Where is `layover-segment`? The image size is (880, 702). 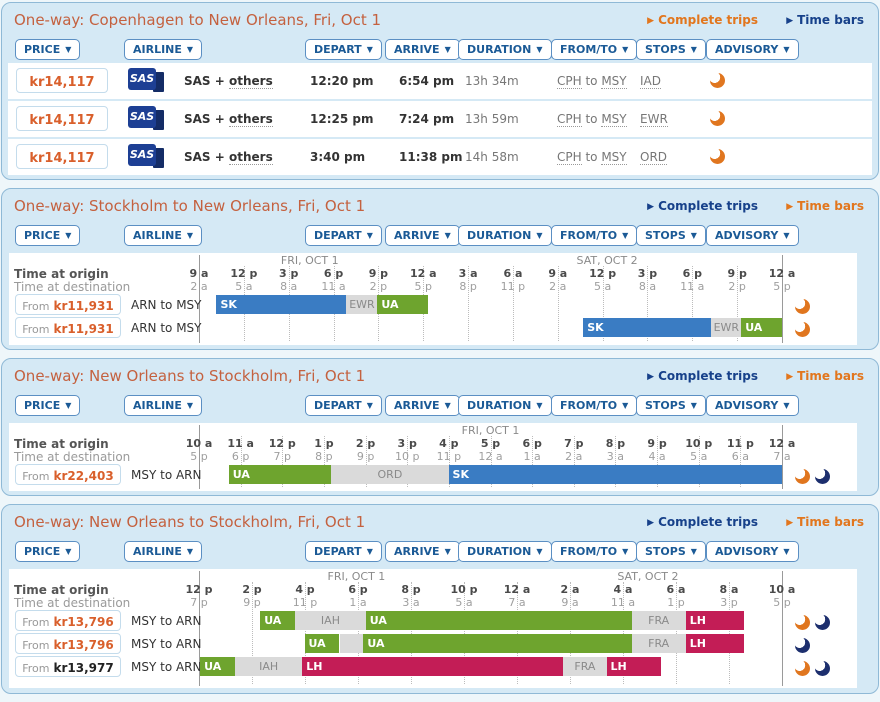 layover-segment is located at coordinates (351, 643).